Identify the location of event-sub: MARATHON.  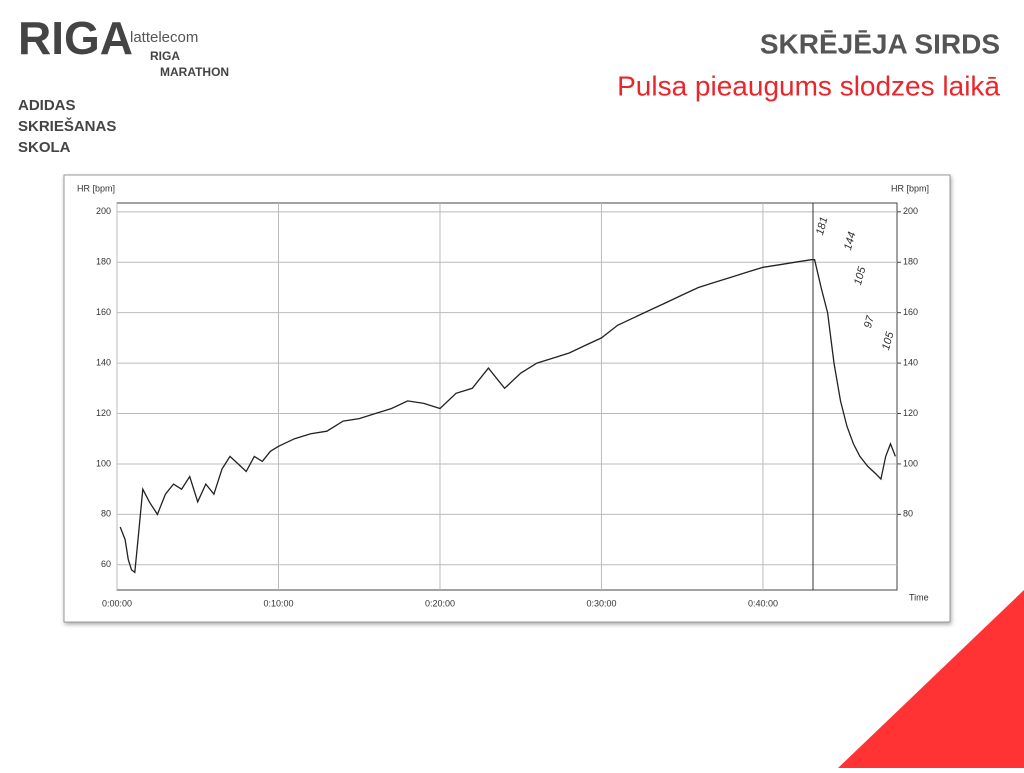
(194, 72).